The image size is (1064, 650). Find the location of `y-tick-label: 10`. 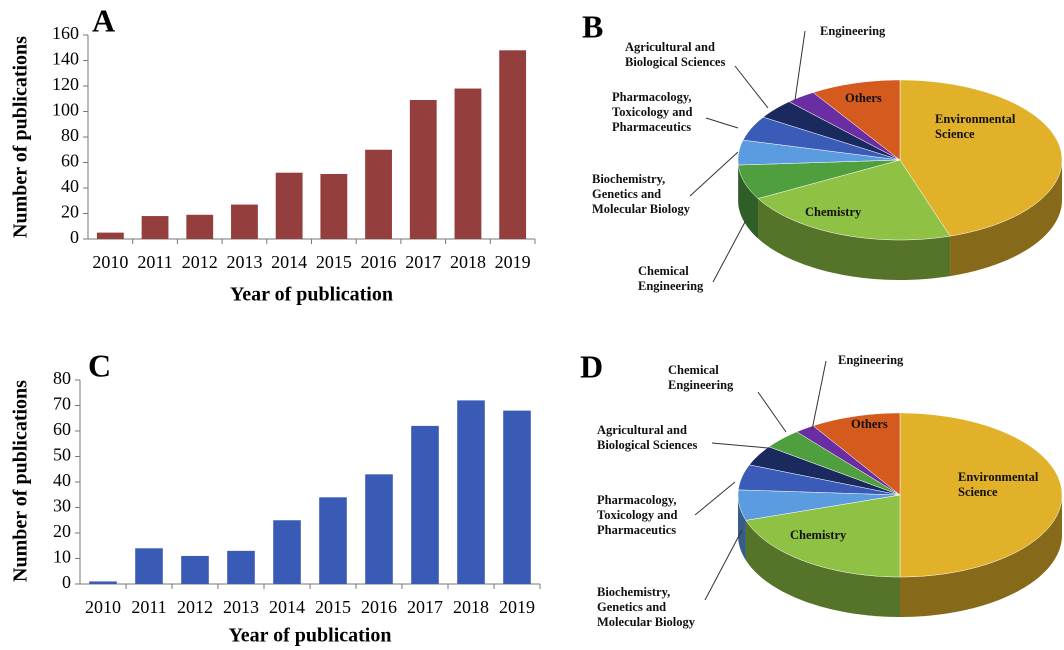

y-tick-label: 10 is located at coordinates (62, 557).